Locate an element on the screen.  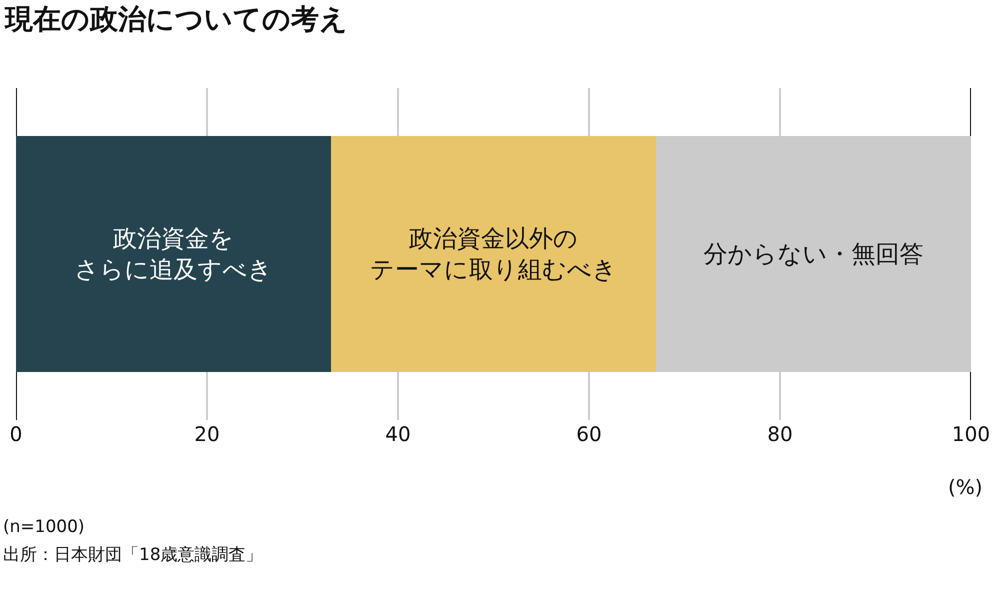
x-tick-label: 40 is located at coordinates (398, 434).